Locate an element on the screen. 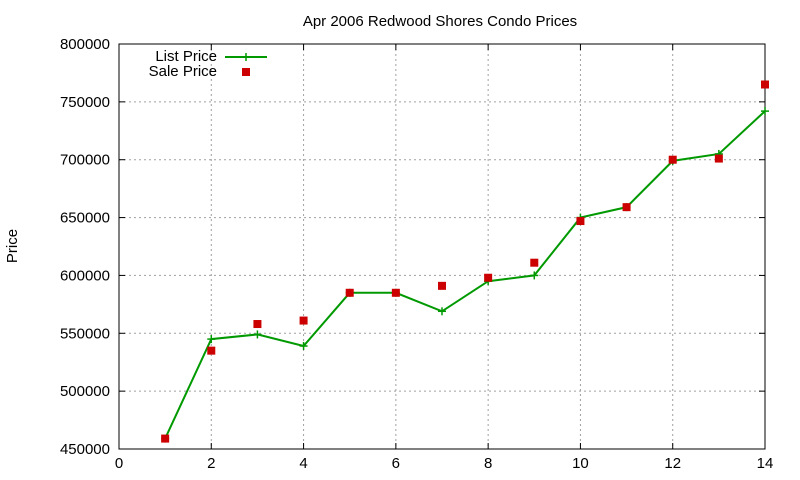 This screenshot has width=800, height=480. y-tick-label: 700000 is located at coordinates (85, 160).